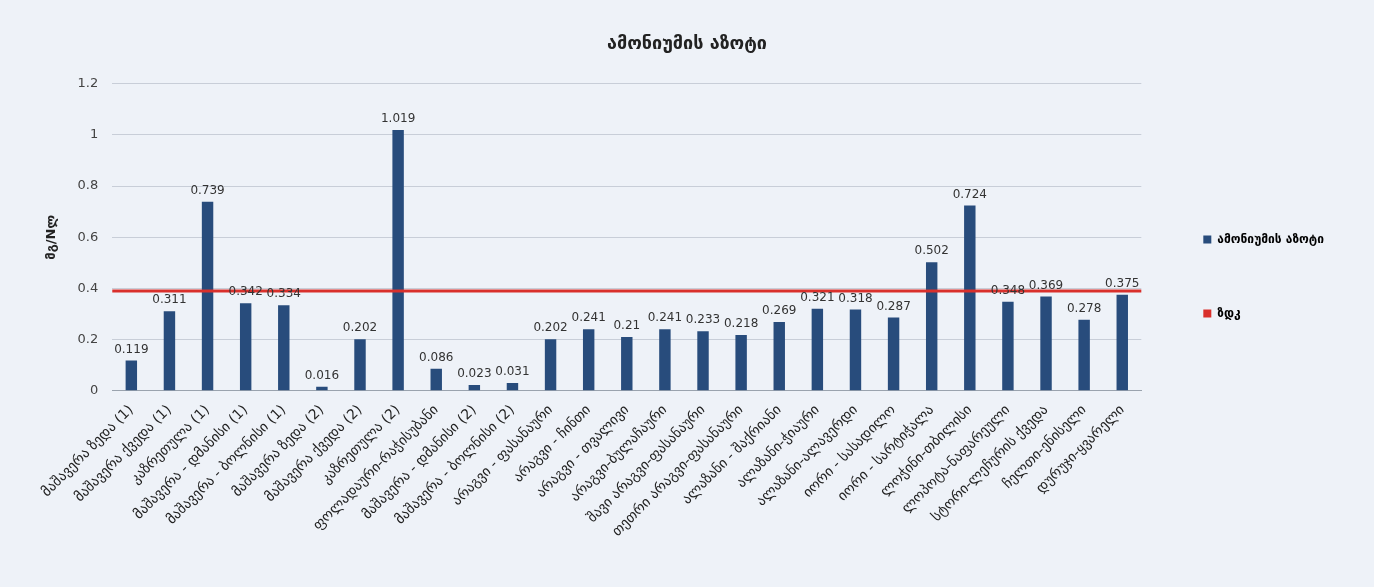 This screenshot has height=587, width=1374. I want to click on data-label: 0.218, so click(741, 323).